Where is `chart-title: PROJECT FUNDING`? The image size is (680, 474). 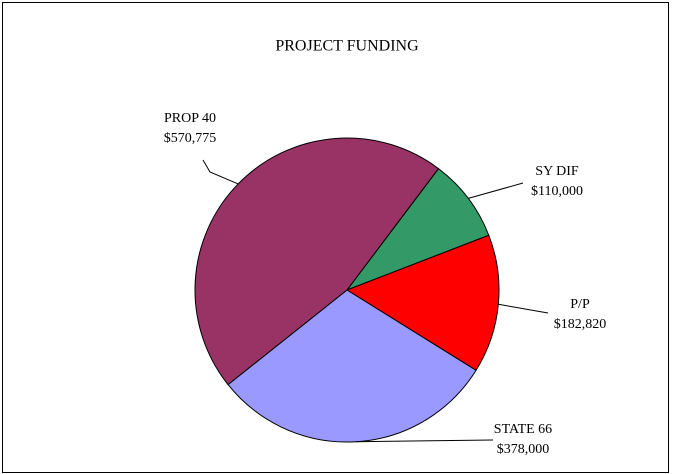
chart-title: PROJECT FUNDING is located at coordinates (347, 46).